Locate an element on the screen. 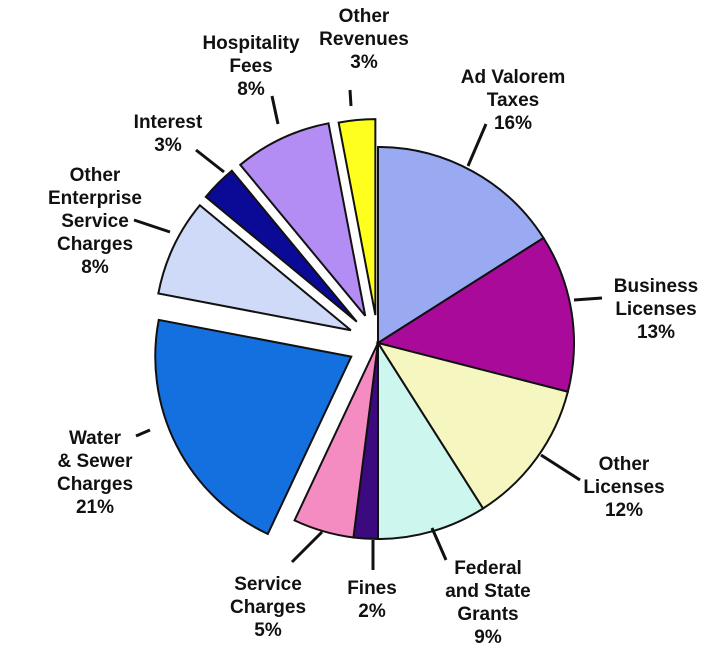  slice-name-line: Taxes is located at coordinates (513, 100).